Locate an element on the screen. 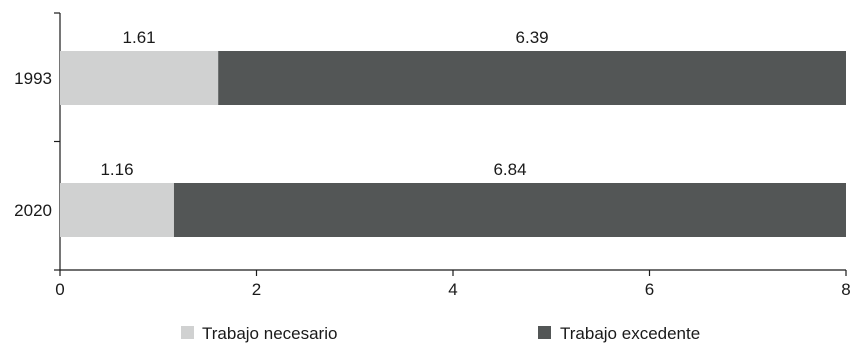  category-label-1993: 1993 is located at coordinates (33, 78).